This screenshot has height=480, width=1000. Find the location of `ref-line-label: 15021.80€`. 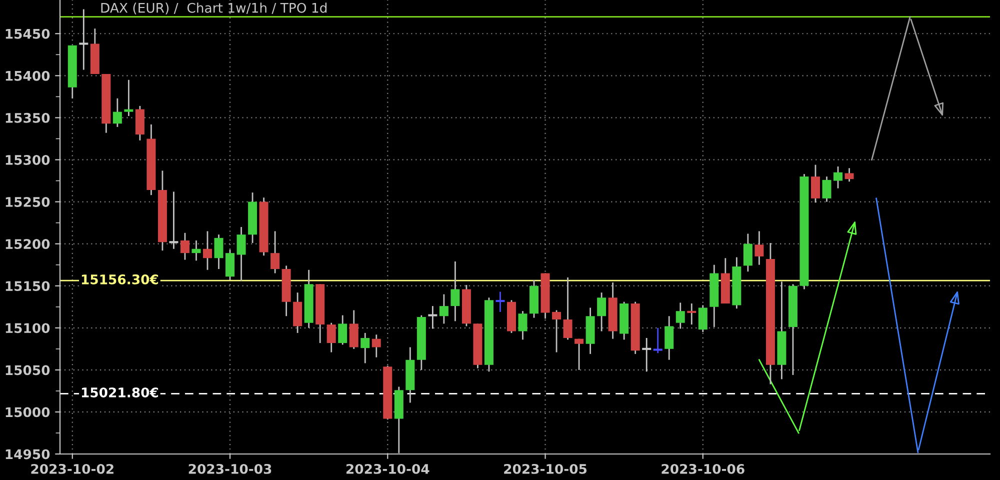

ref-line-label: 15021.80€ is located at coordinates (120, 392).